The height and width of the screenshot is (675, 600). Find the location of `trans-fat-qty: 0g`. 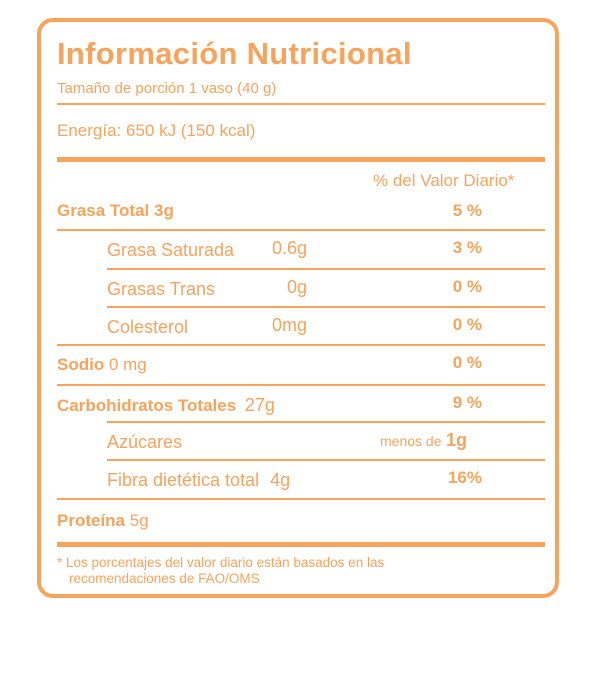

trans-fat-qty: 0g is located at coordinates (296, 287).